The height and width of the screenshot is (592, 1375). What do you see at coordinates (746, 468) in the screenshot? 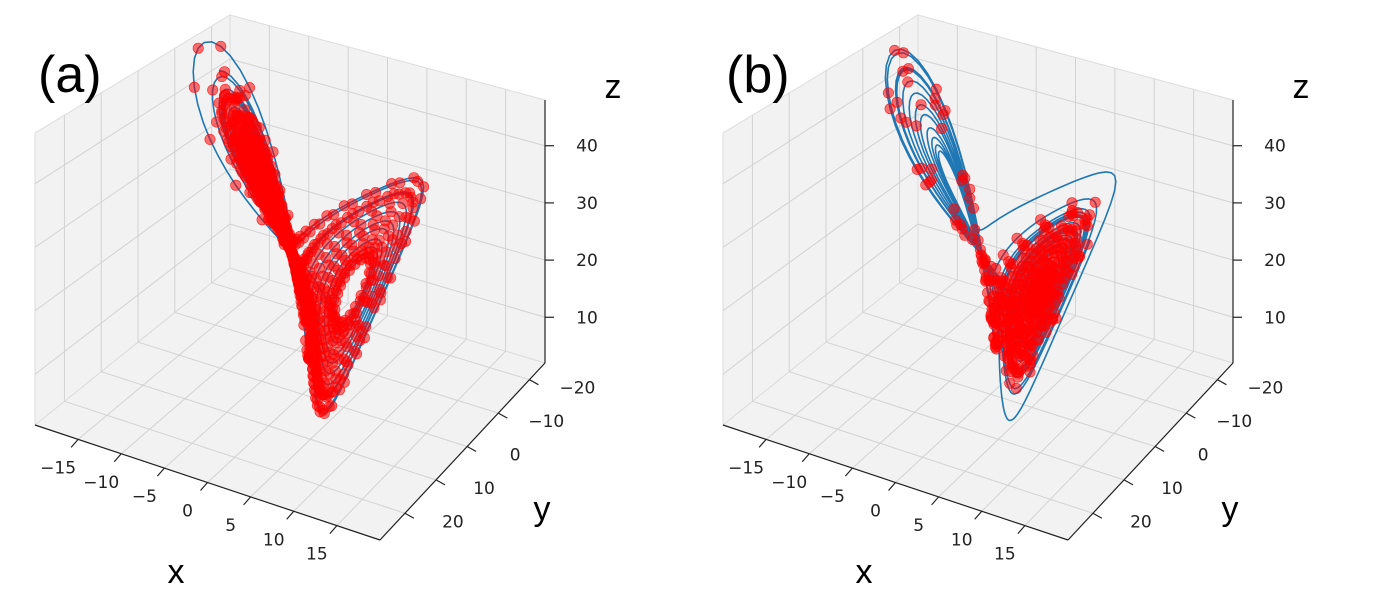
I see `x-tick-label: −15` at bounding box center [746, 468].